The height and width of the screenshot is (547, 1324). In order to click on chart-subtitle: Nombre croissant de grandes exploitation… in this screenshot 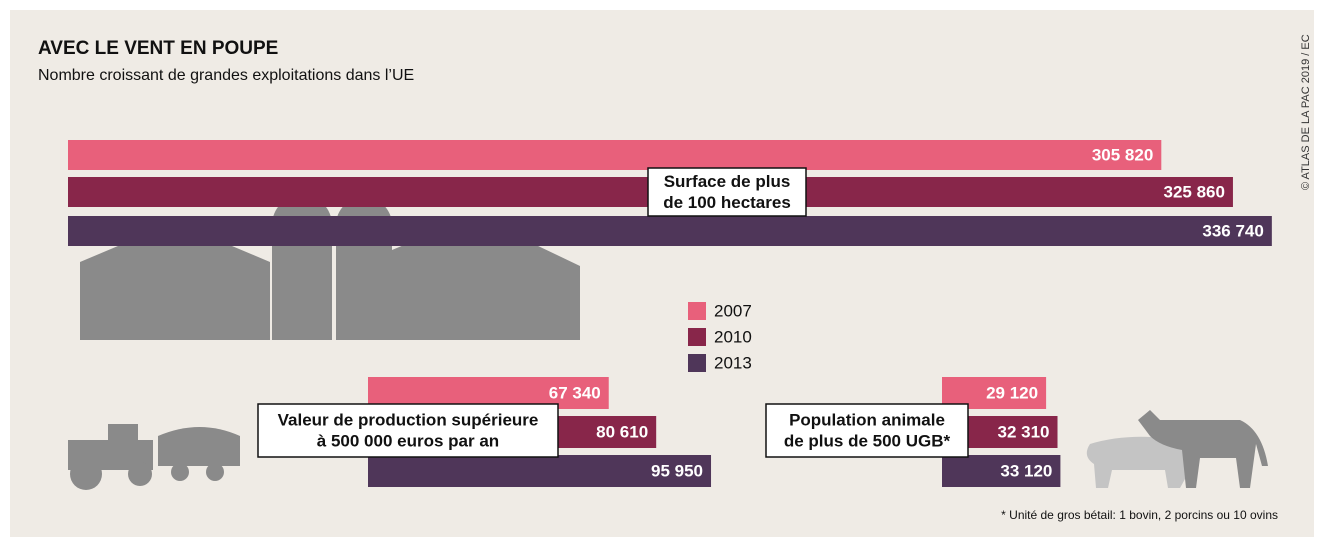, I will do `click(226, 75)`.